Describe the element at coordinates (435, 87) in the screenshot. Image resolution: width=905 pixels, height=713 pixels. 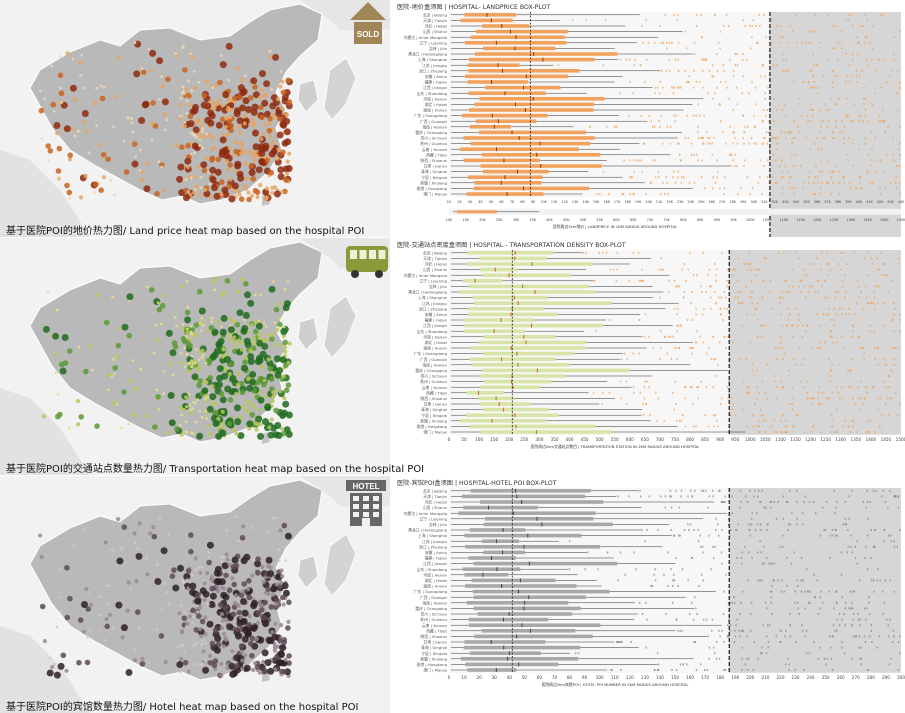
I see `province-label: 江西 | Jiangxi` at that location.